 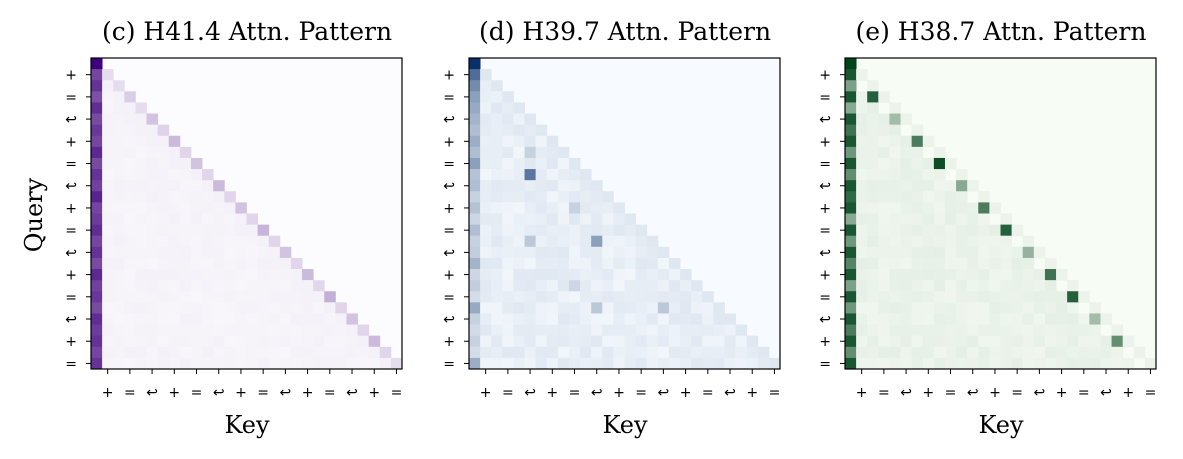 What do you see at coordinates (71, 298) in the screenshot?
I see `y-tick-label: =` at bounding box center [71, 298].